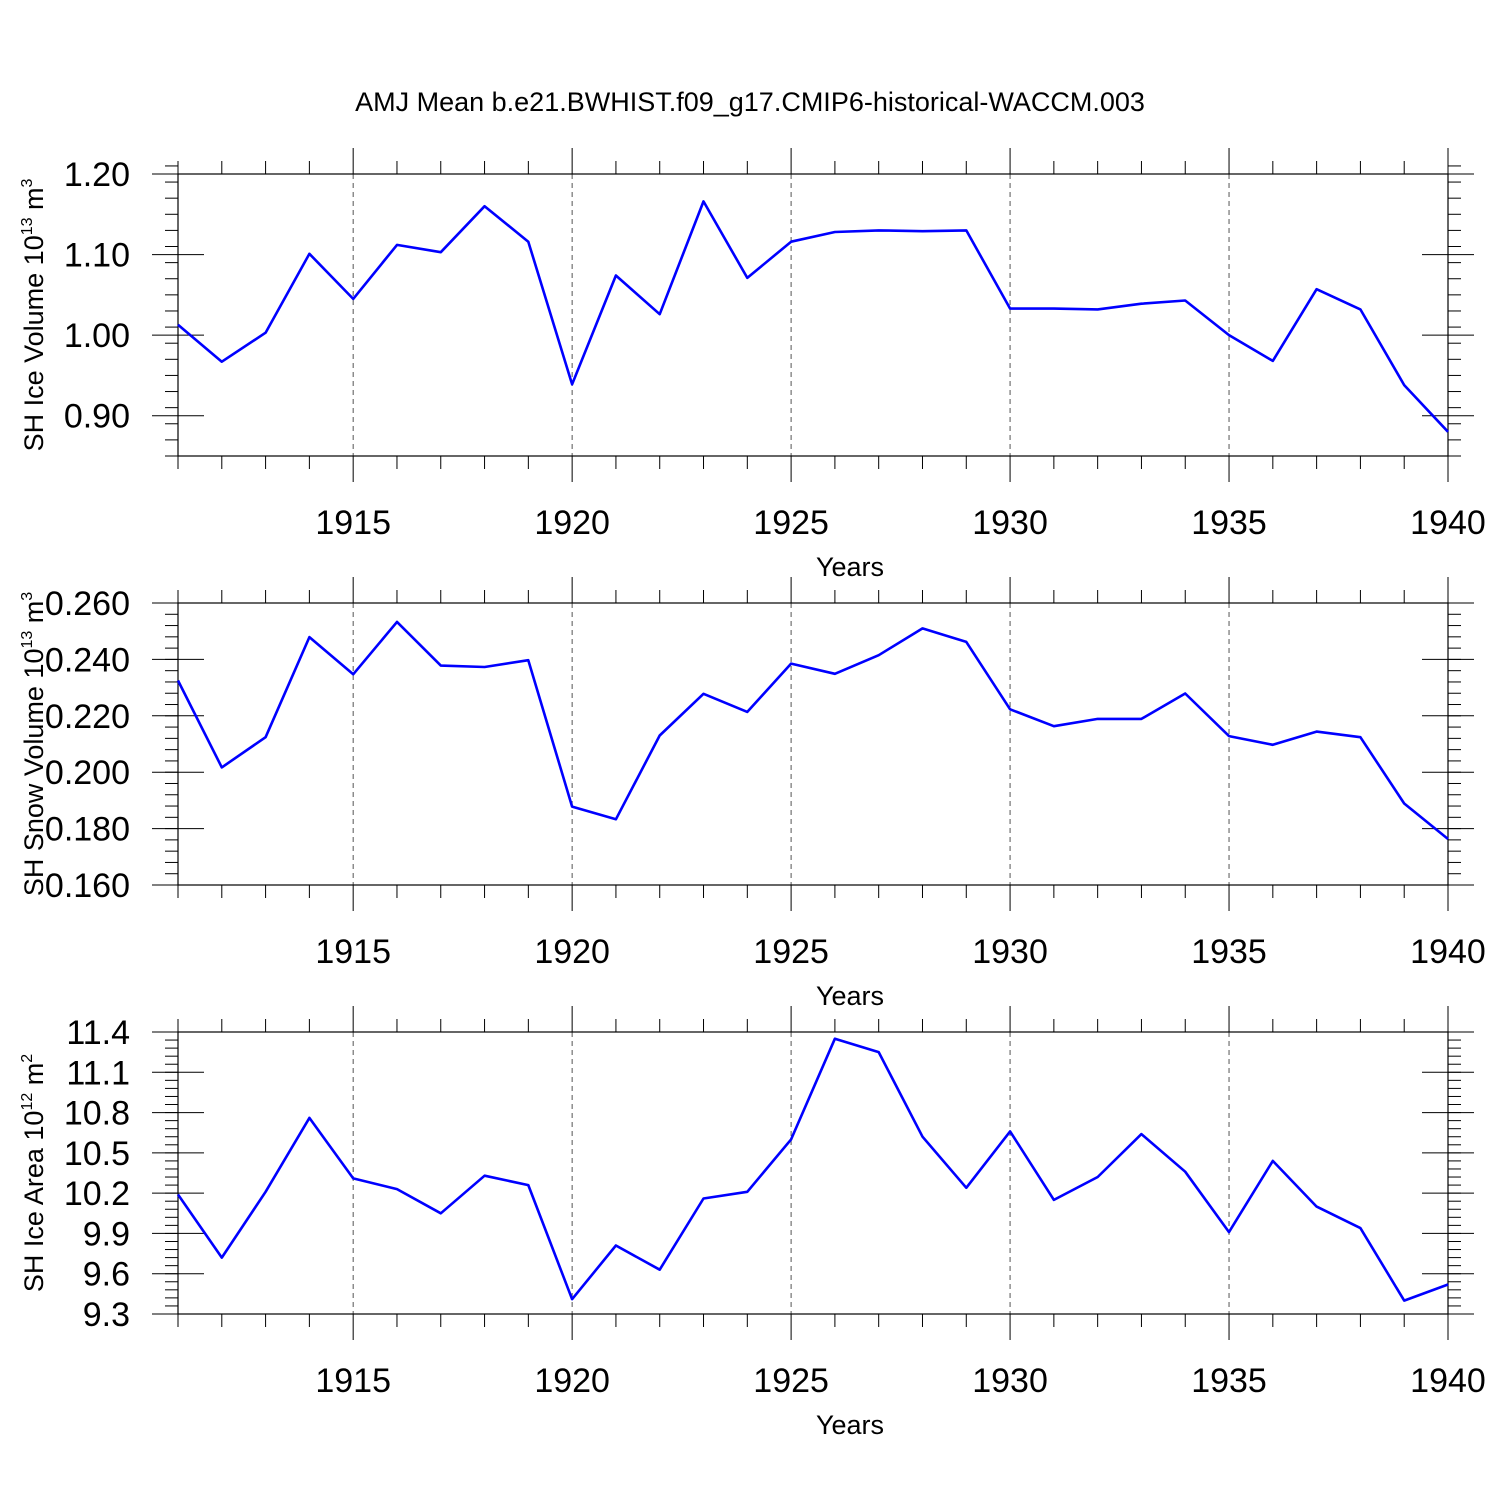  I want to click on y-tick-label: 10.5, so click(97, 1154).